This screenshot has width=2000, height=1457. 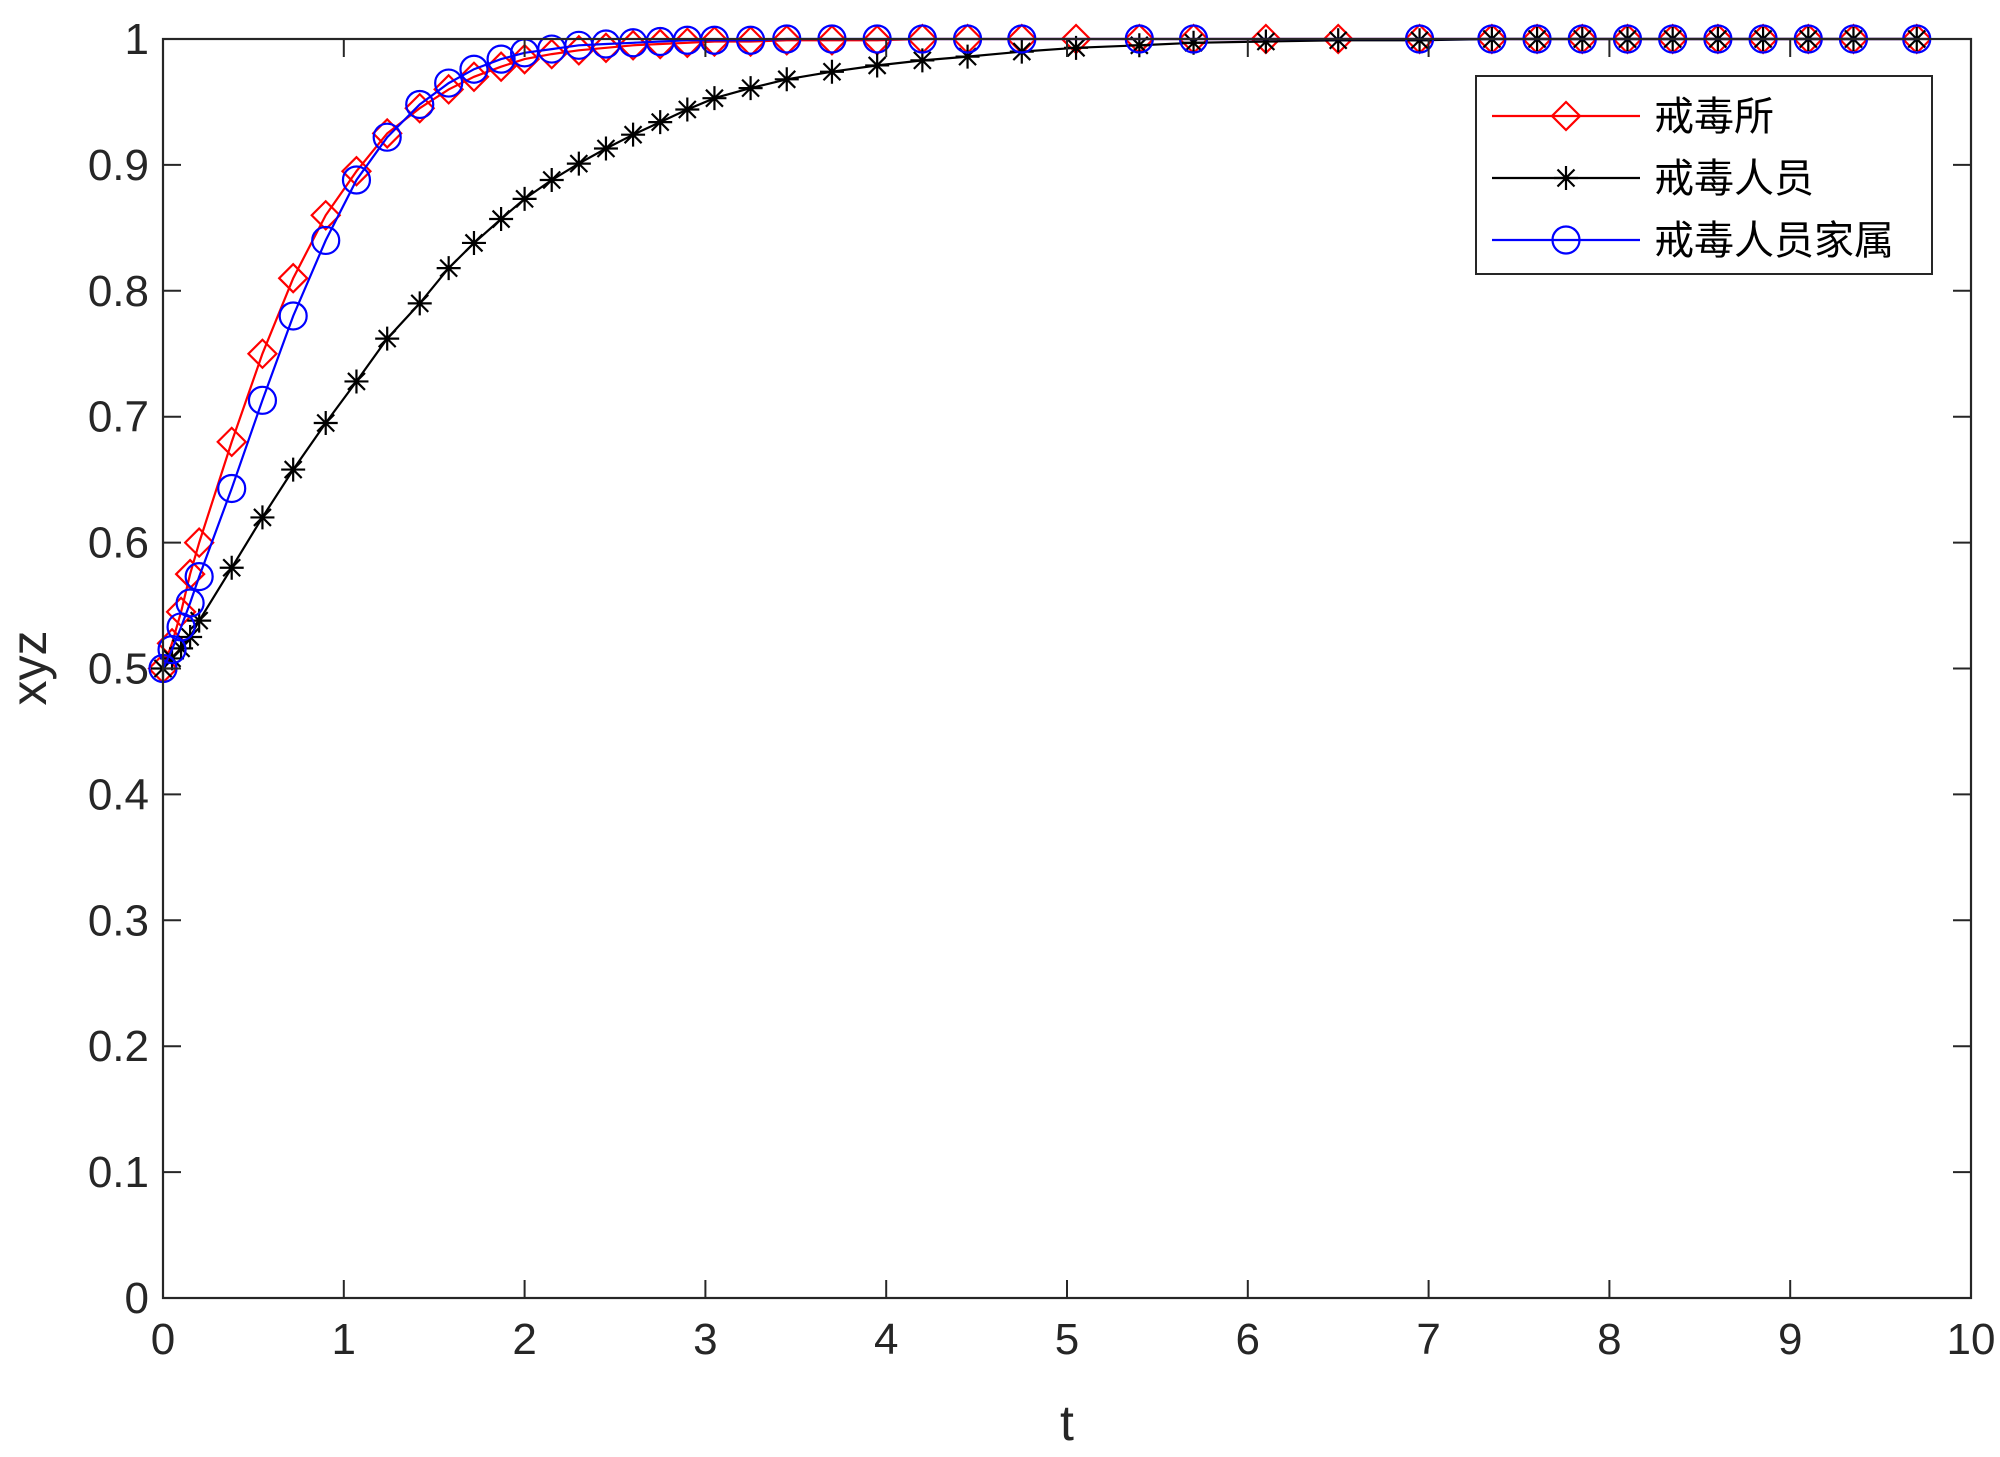 What do you see at coordinates (1734, 179) in the screenshot?
I see `legend-label: 戒毒人员` at bounding box center [1734, 179].